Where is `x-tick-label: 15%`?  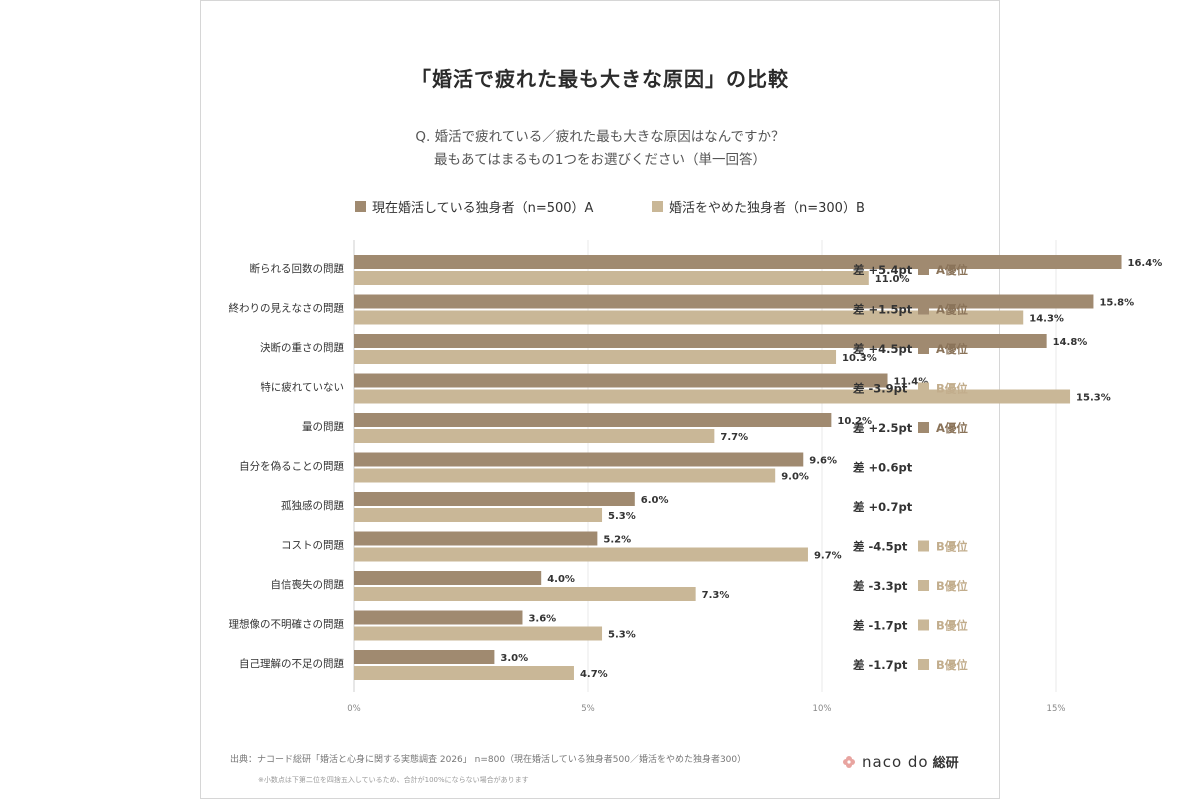
x-tick-label: 15% is located at coordinates (1056, 709).